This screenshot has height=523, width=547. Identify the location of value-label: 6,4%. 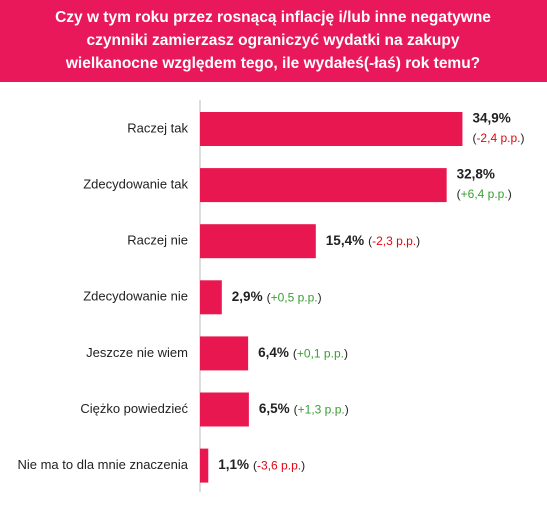
(273, 352).